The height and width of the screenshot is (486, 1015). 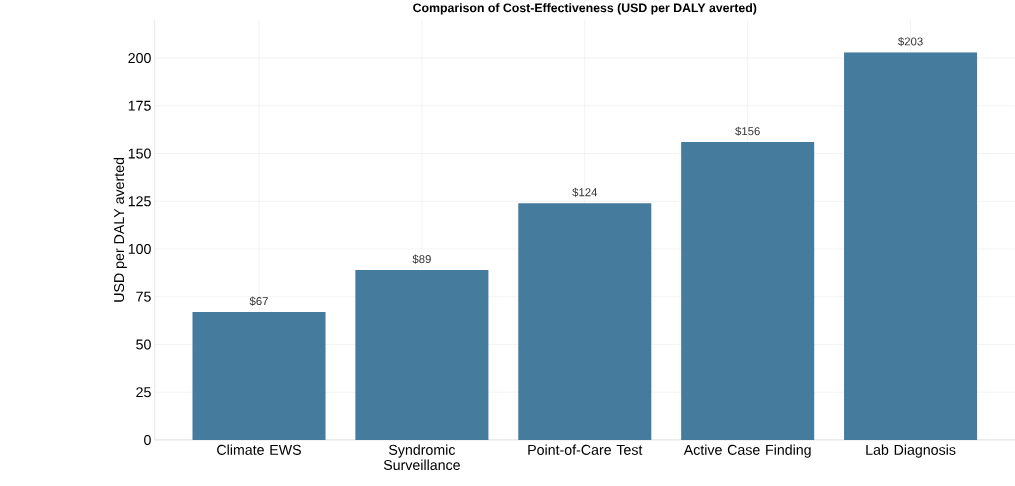 What do you see at coordinates (585, 192) in the screenshot?
I see `data-label: $124` at bounding box center [585, 192].